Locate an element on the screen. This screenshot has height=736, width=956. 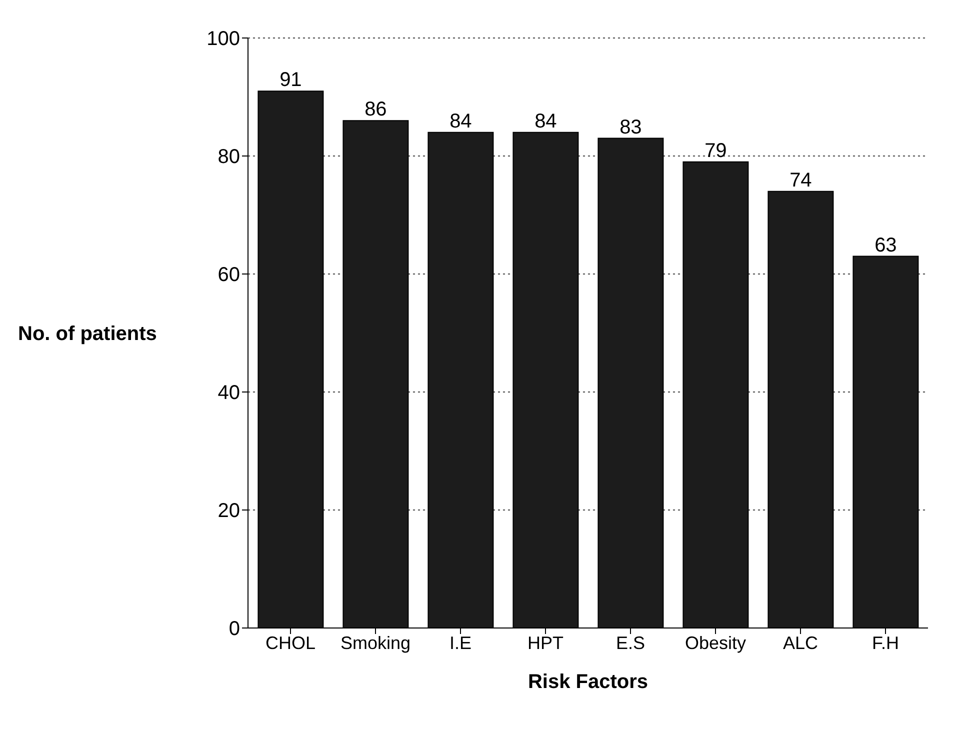
x-axis-title: Risk Factors is located at coordinates (588, 682).